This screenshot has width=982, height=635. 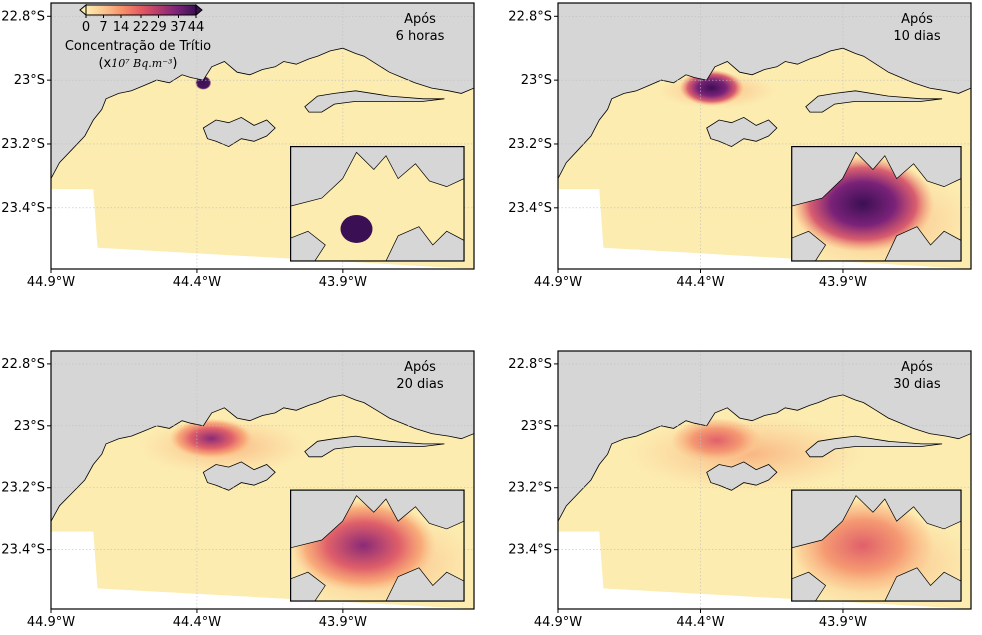 What do you see at coordinates (420, 36) in the screenshot?
I see `time-label-line2: 6 horas` at bounding box center [420, 36].